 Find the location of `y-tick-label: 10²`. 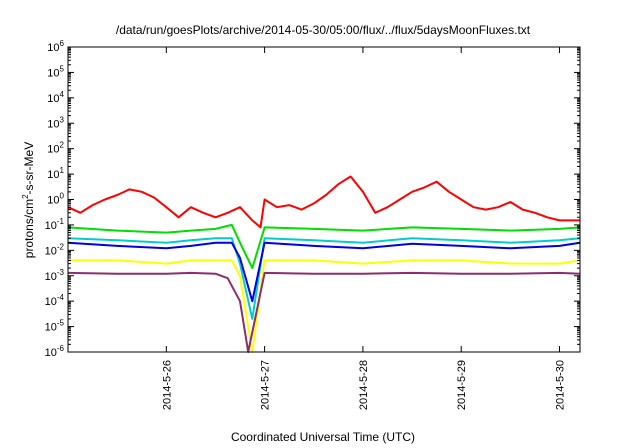

y-tick-label: 10² is located at coordinates (55, 148).